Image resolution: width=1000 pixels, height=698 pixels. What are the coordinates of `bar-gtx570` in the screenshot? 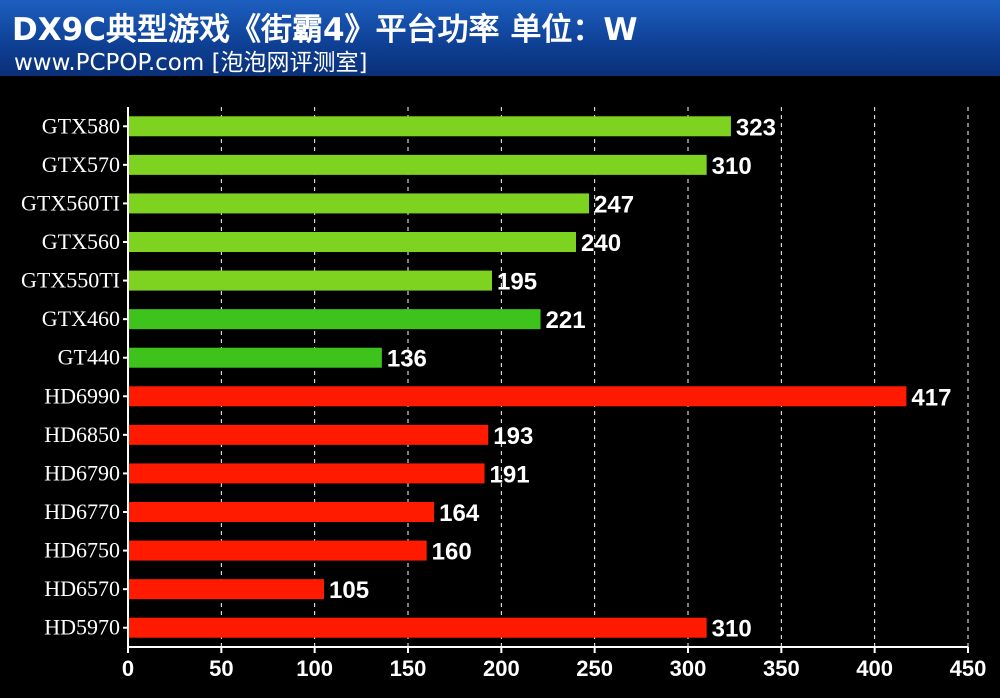 It's located at (418, 164).